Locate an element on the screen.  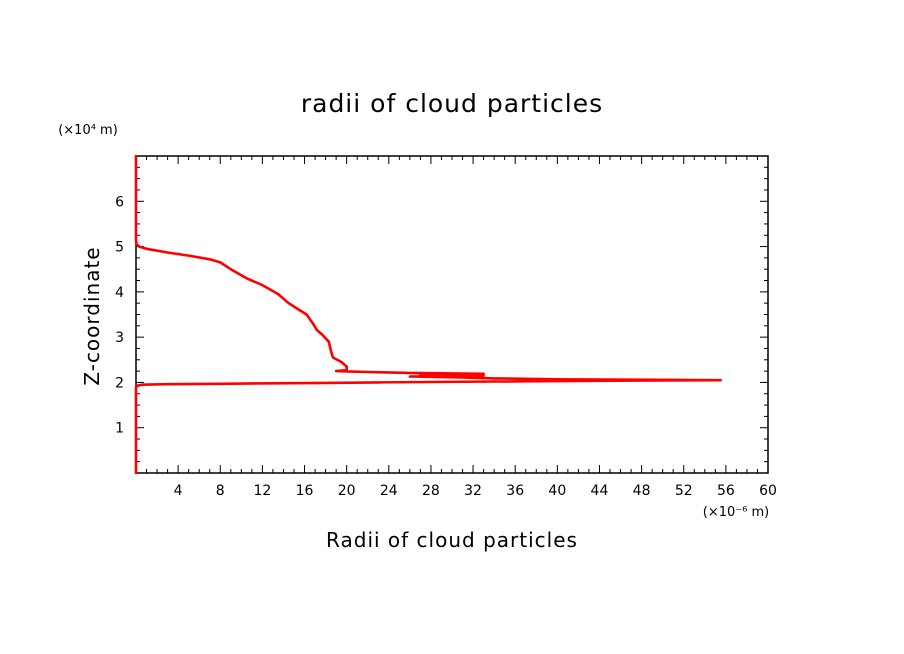
y-tick-label: 5 is located at coordinates (119, 248).